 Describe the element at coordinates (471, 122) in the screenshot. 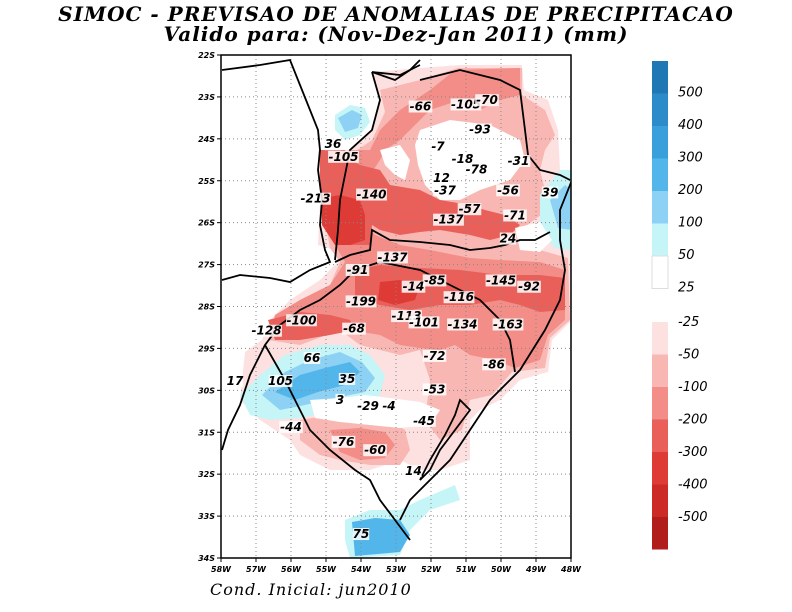

I see `boundary-sp-pr` at that location.